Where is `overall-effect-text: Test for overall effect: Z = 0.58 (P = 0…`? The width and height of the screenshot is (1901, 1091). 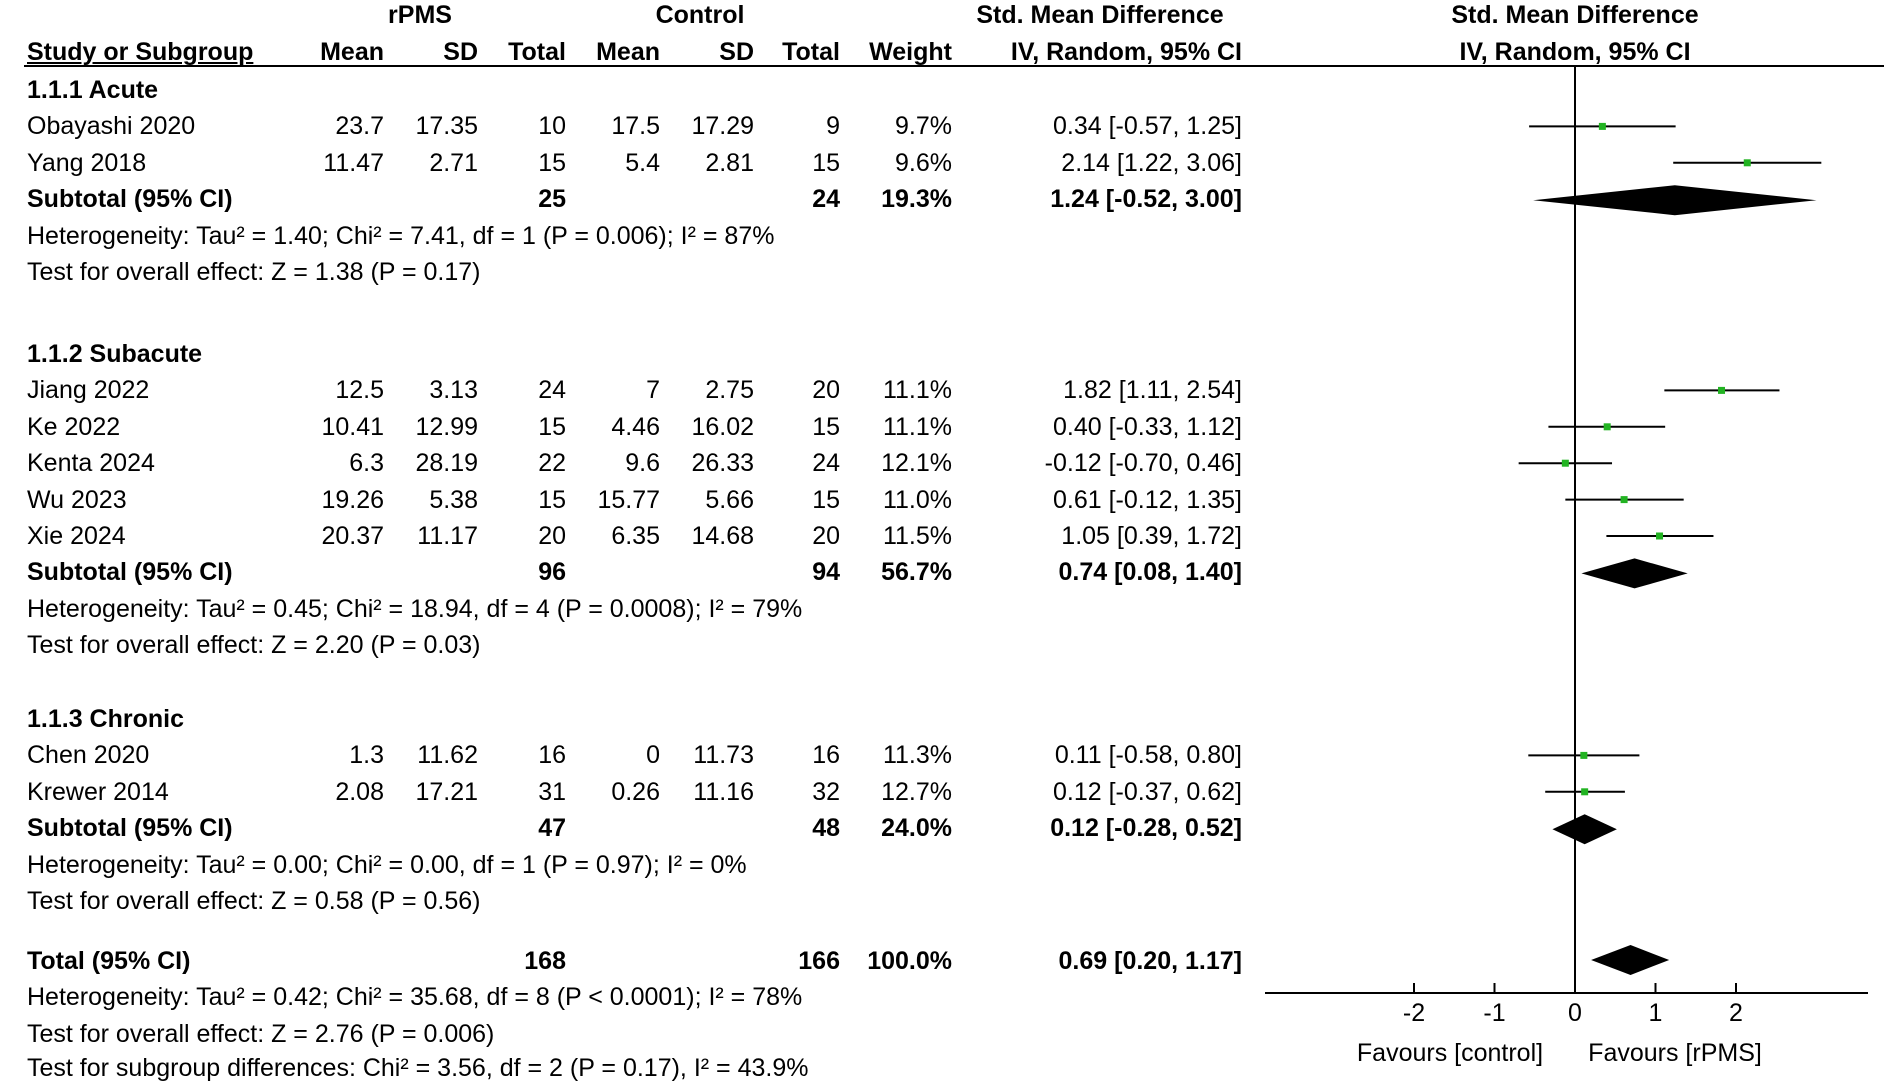
overall-effect-text: Test for overall effect: Z = 0.58 (P = 0… is located at coordinates (254, 901).